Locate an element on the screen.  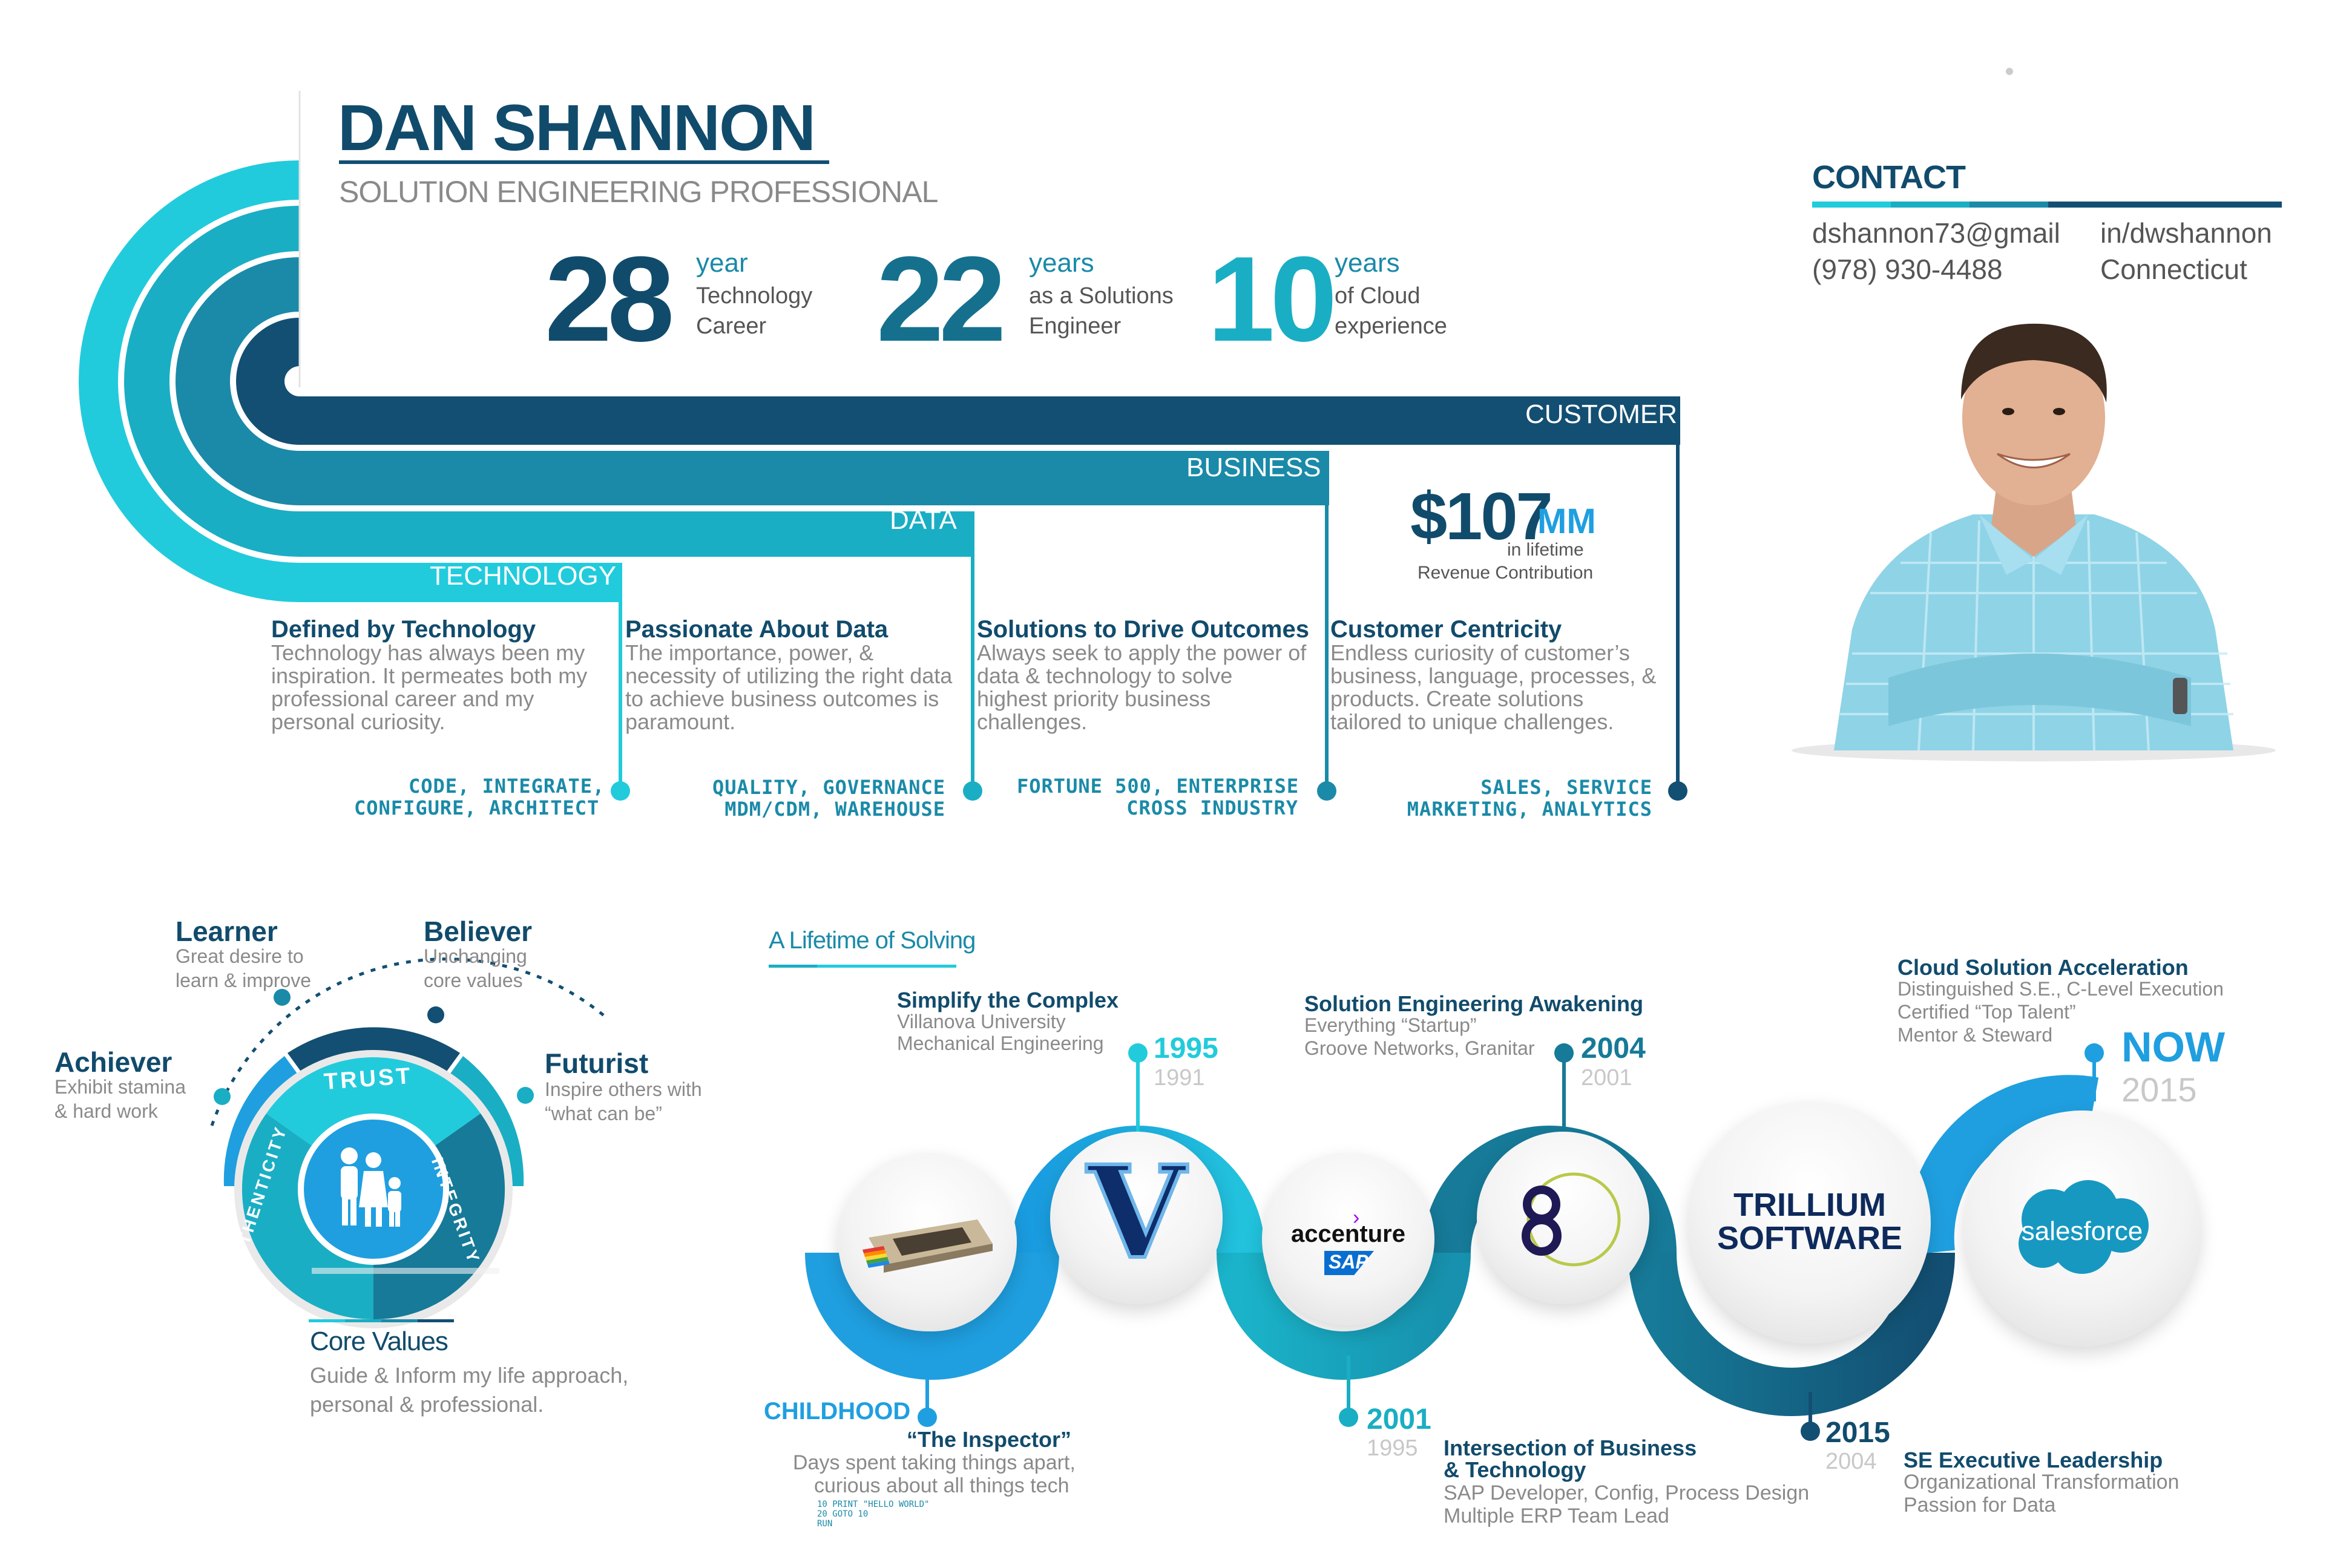
revenue-line1: in lifetime is located at coordinates (1546, 550).